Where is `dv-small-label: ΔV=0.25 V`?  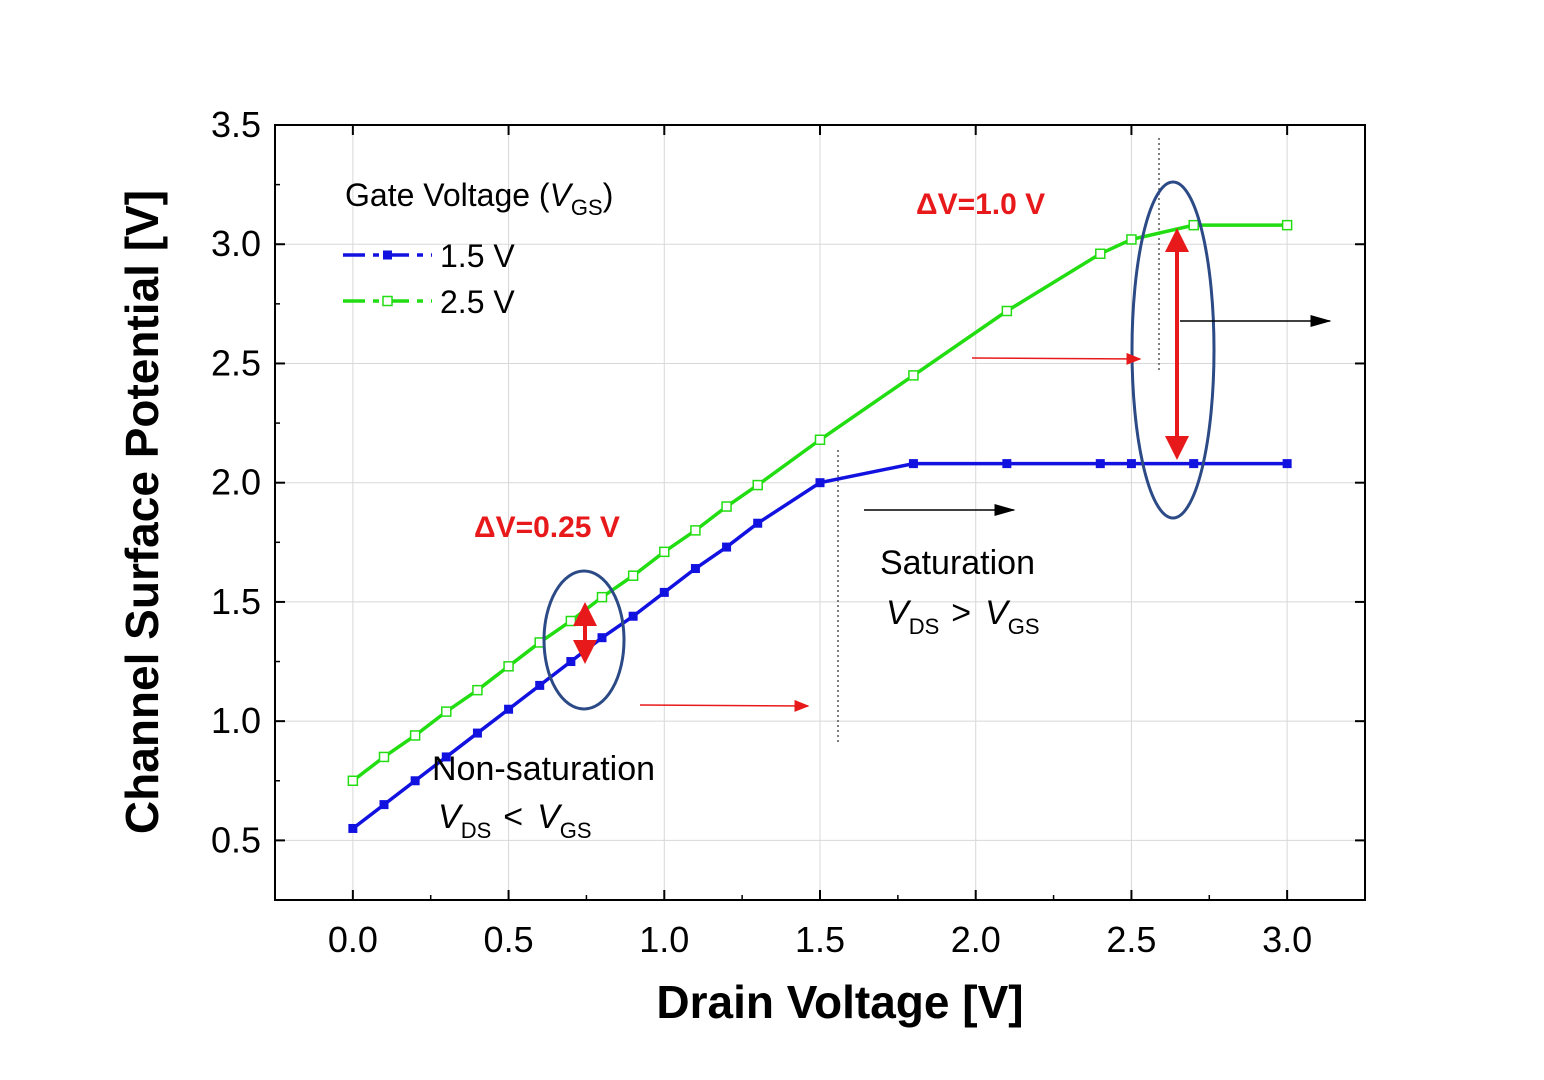
dv-small-label: ΔV=0.25 V is located at coordinates (547, 527).